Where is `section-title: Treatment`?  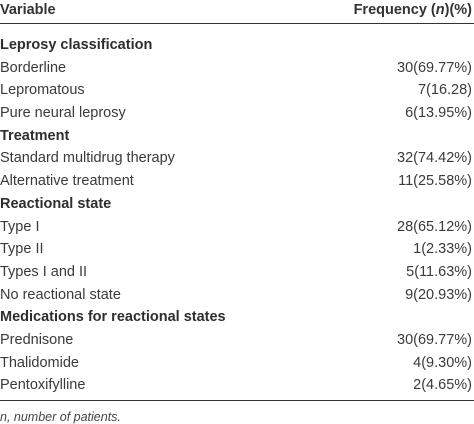
section-title: Treatment is located at coordinates (35, 135).